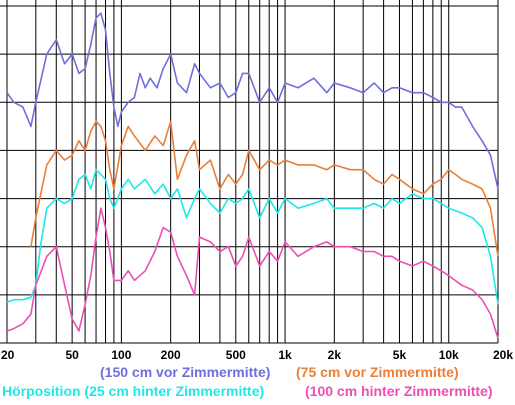  What do you see at coordinates (257, 355) in the screenshot?
I see `x-tick-labels: 20 50 100 200 500 1k 2k 5k 10k 20k` at bounding box center [257, 355].